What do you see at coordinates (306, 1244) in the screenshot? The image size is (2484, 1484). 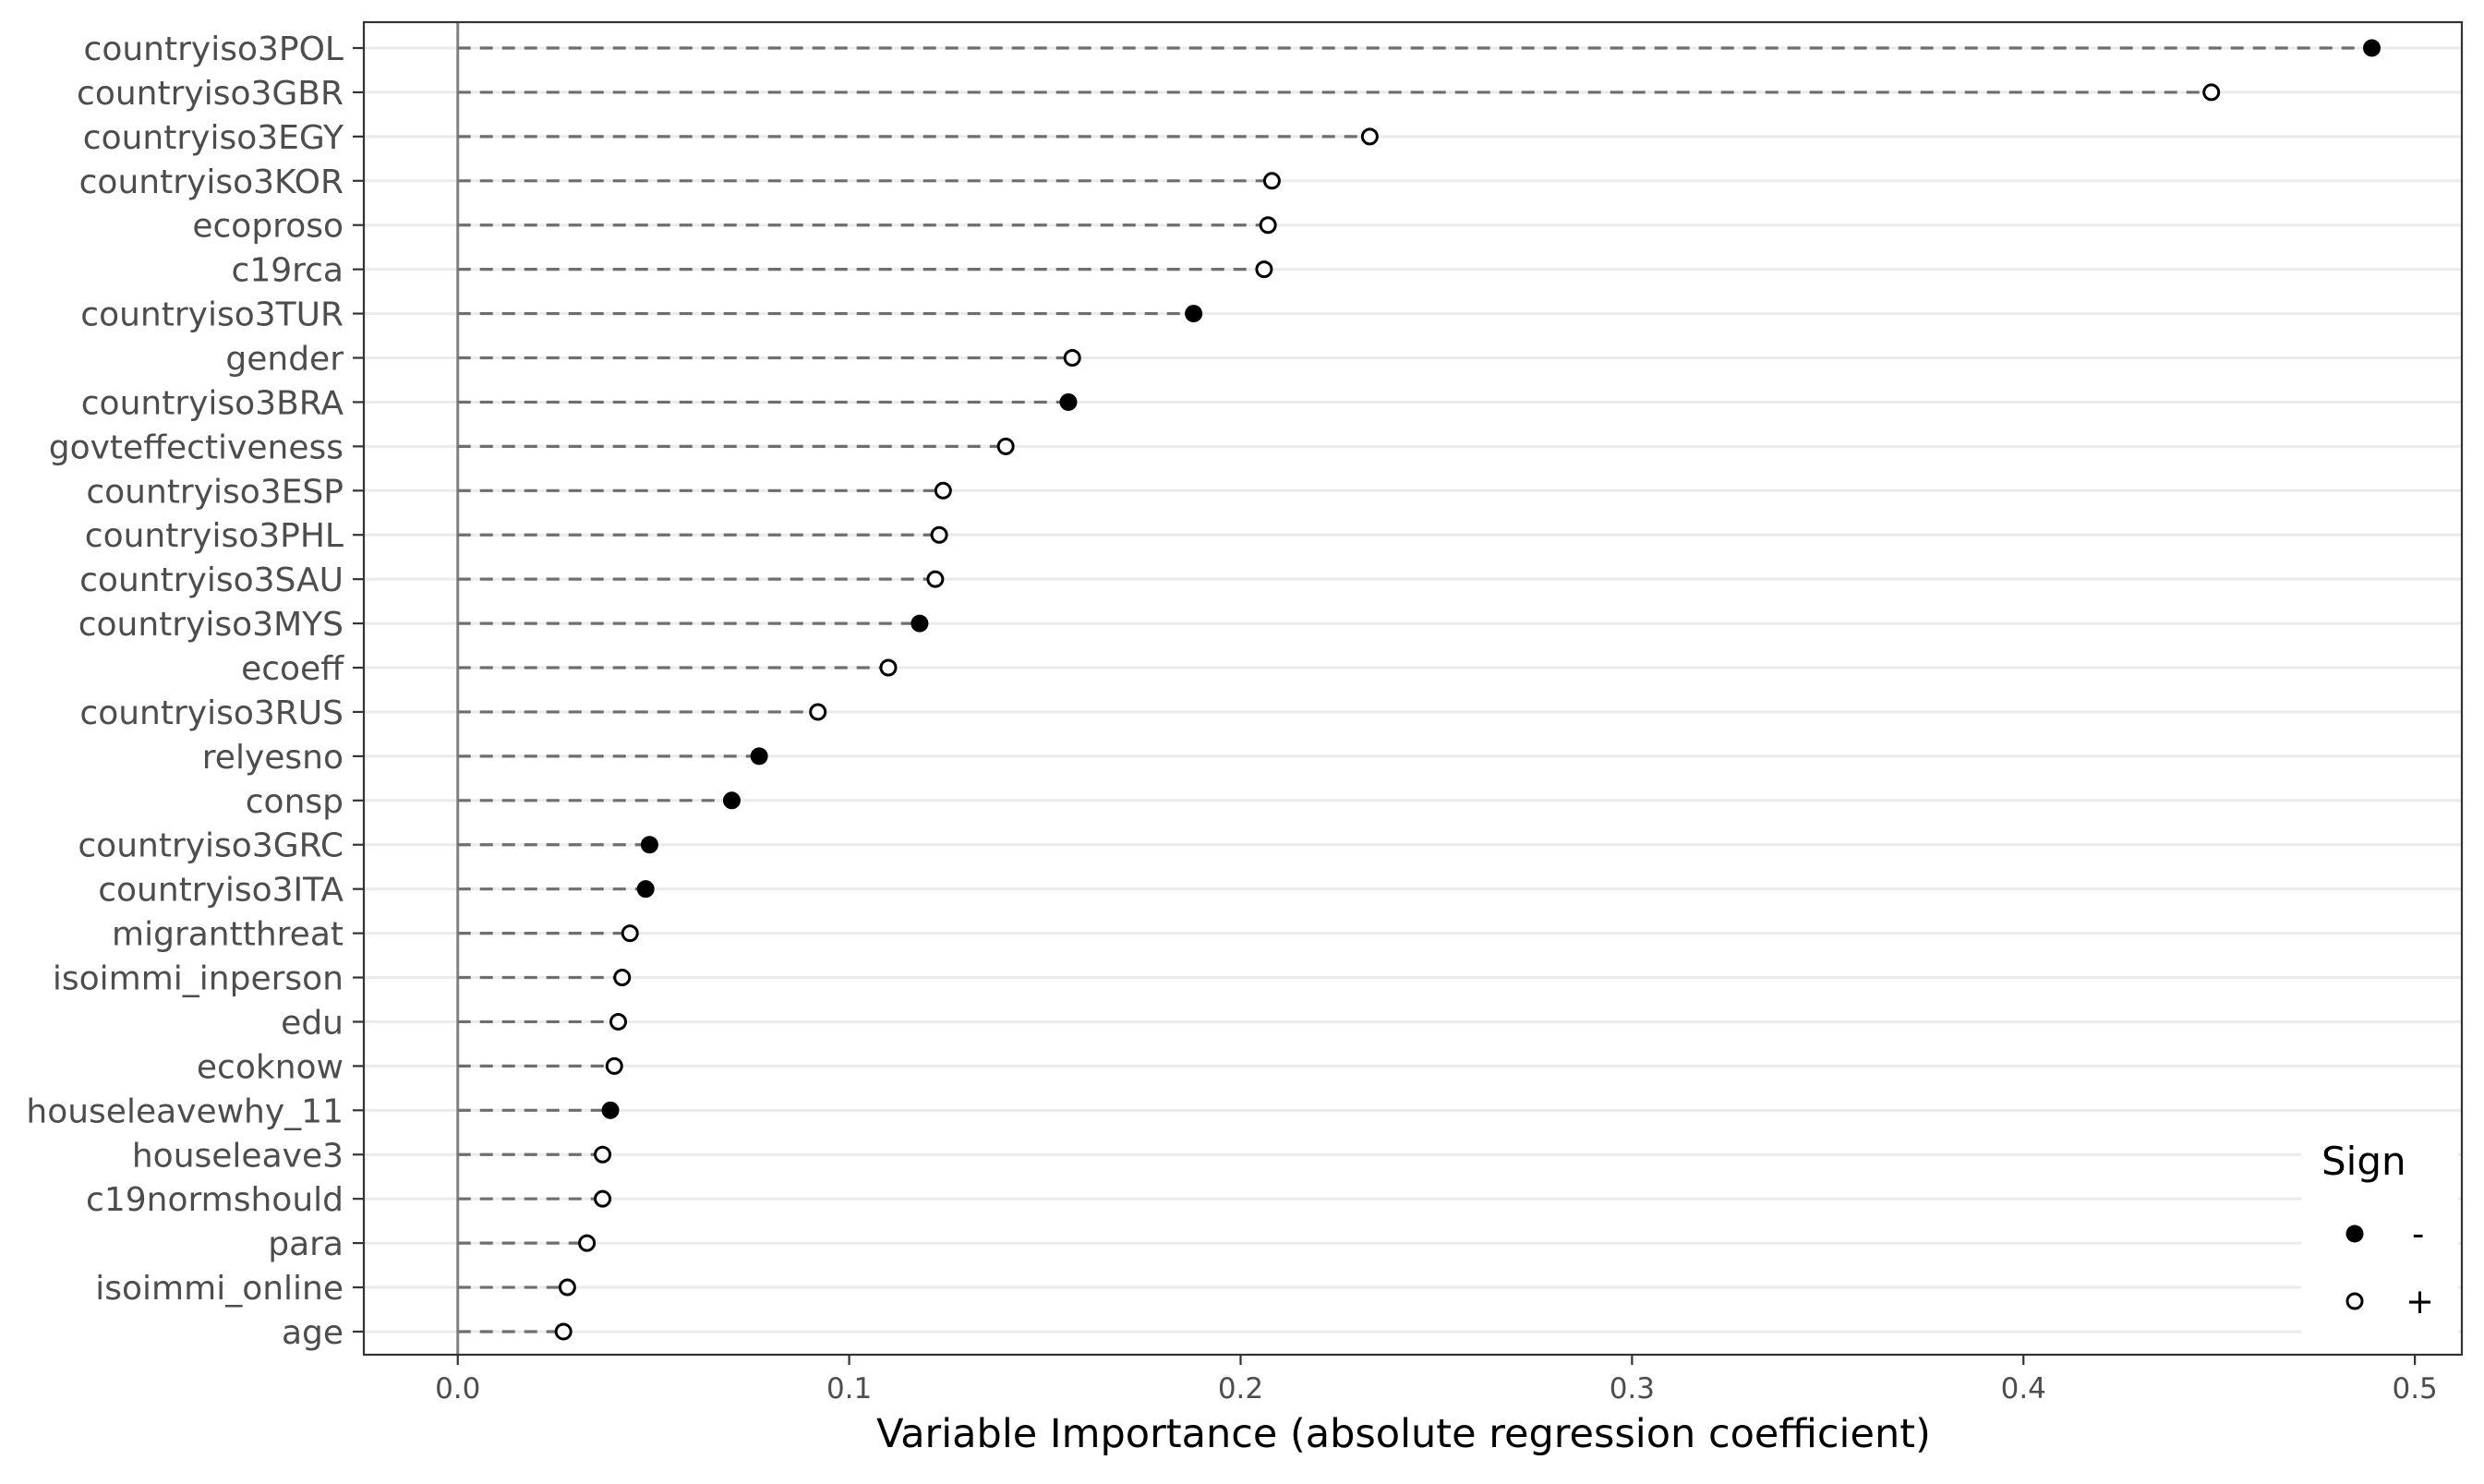 I see `y-tick-label-para: para` at bounding box center [306, 1244].